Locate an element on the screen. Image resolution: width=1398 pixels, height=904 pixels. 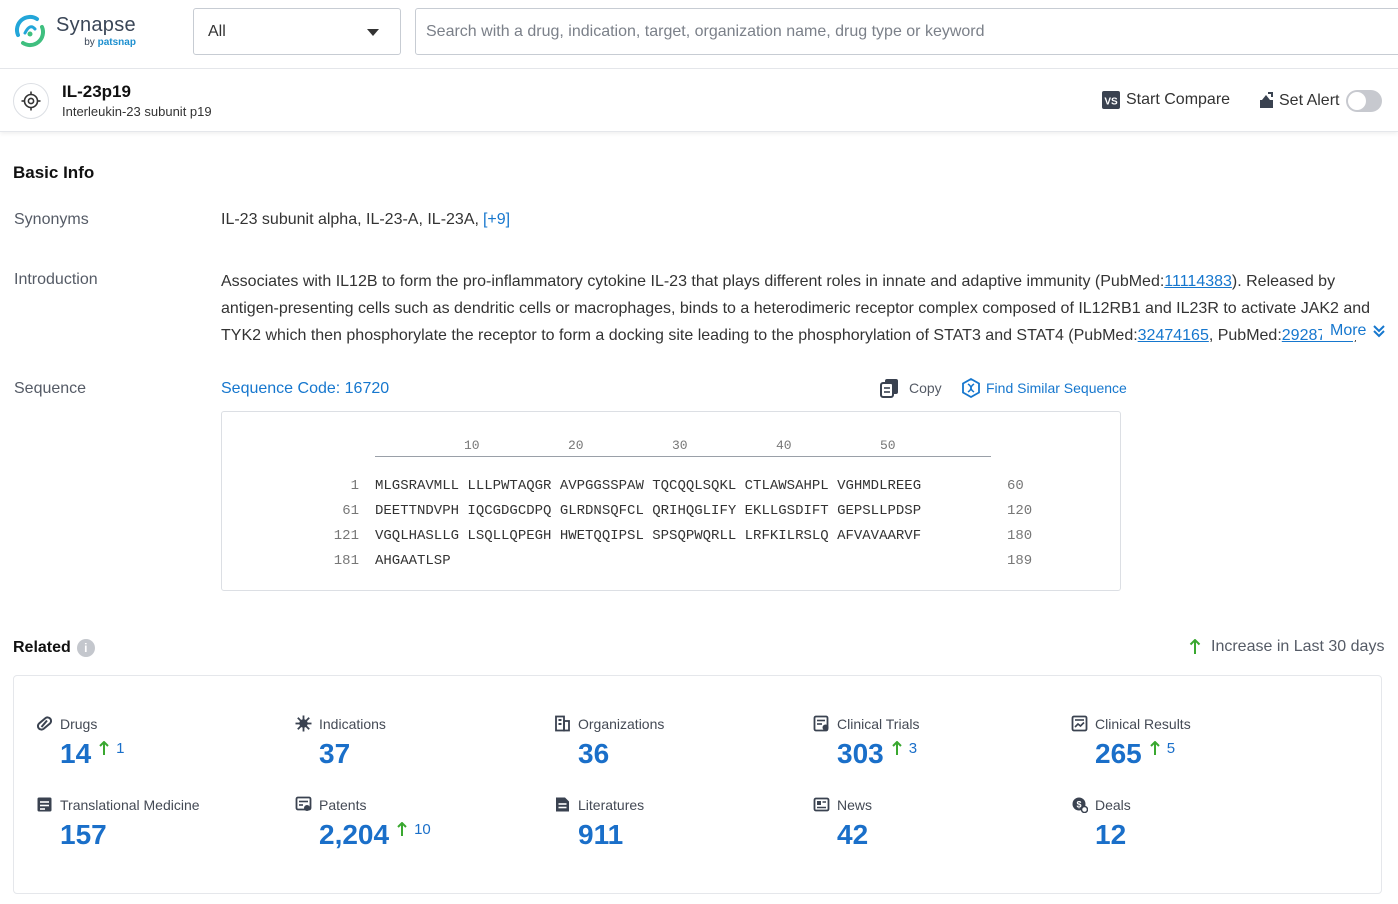
stat-deals: $ Deals 12 is located at coordinates (1101, 823).